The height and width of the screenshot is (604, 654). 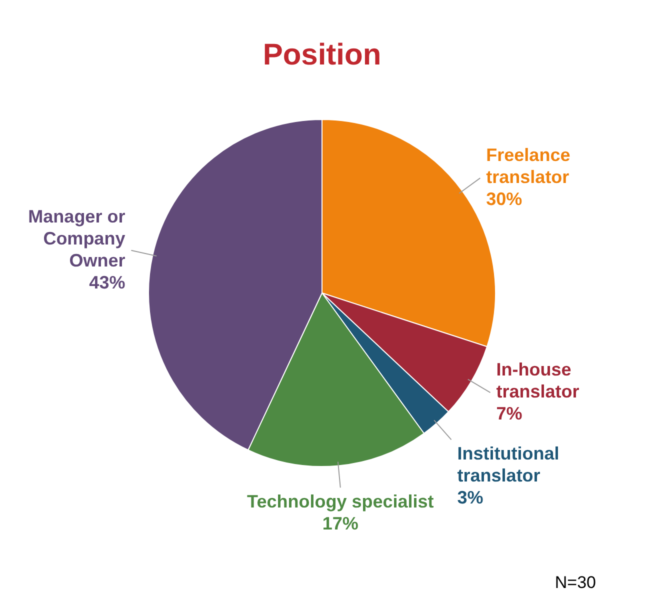 I want to click on data-label: 3%, so click(x=470, y=498).